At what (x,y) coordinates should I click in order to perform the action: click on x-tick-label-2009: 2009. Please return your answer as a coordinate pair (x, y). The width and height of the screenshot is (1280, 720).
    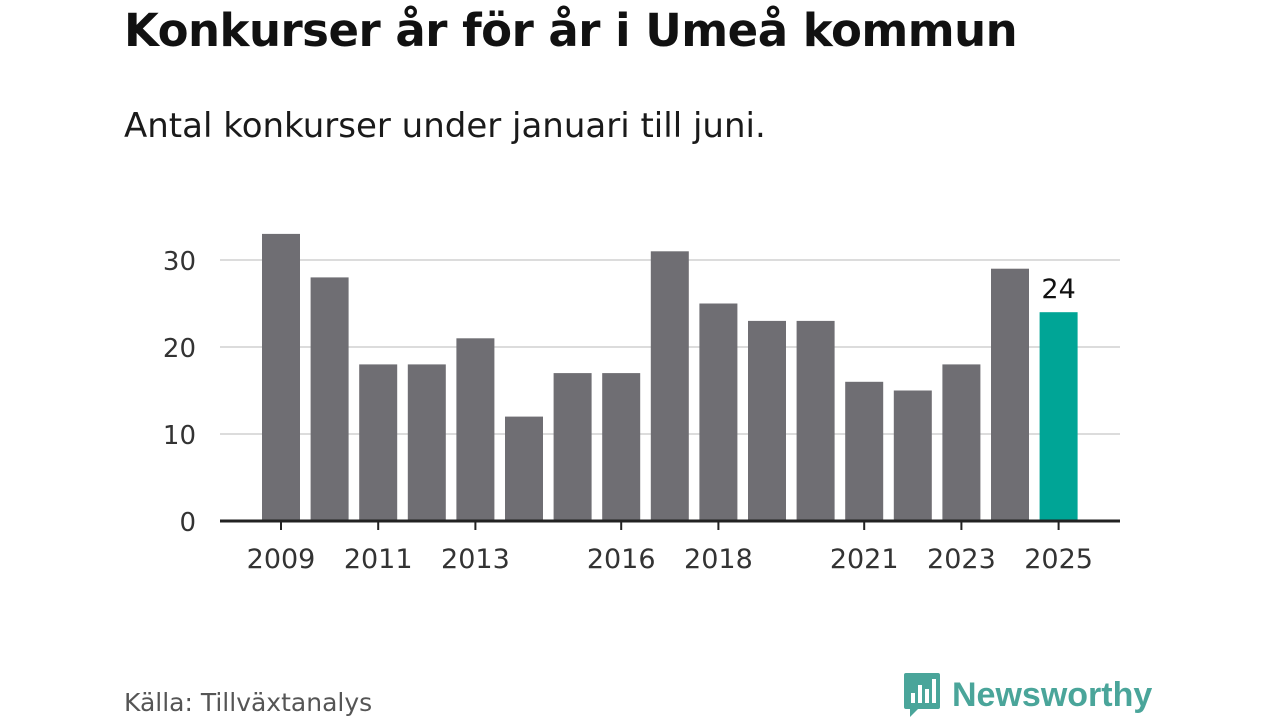
    Looking at the image, I should click on (281, 559).